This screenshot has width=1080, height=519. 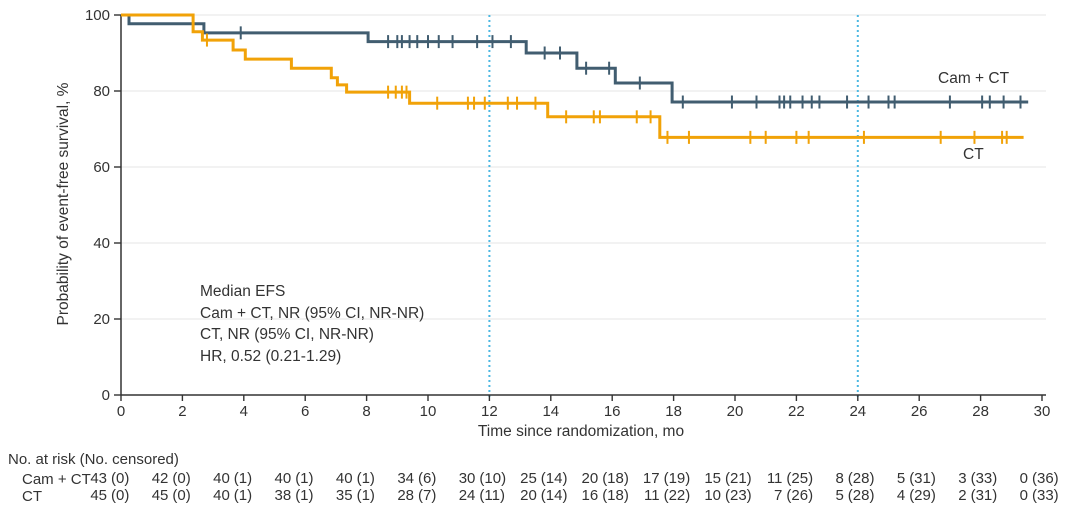 I want to click on risk-censored-count: (22), so click(x=677, y=495).